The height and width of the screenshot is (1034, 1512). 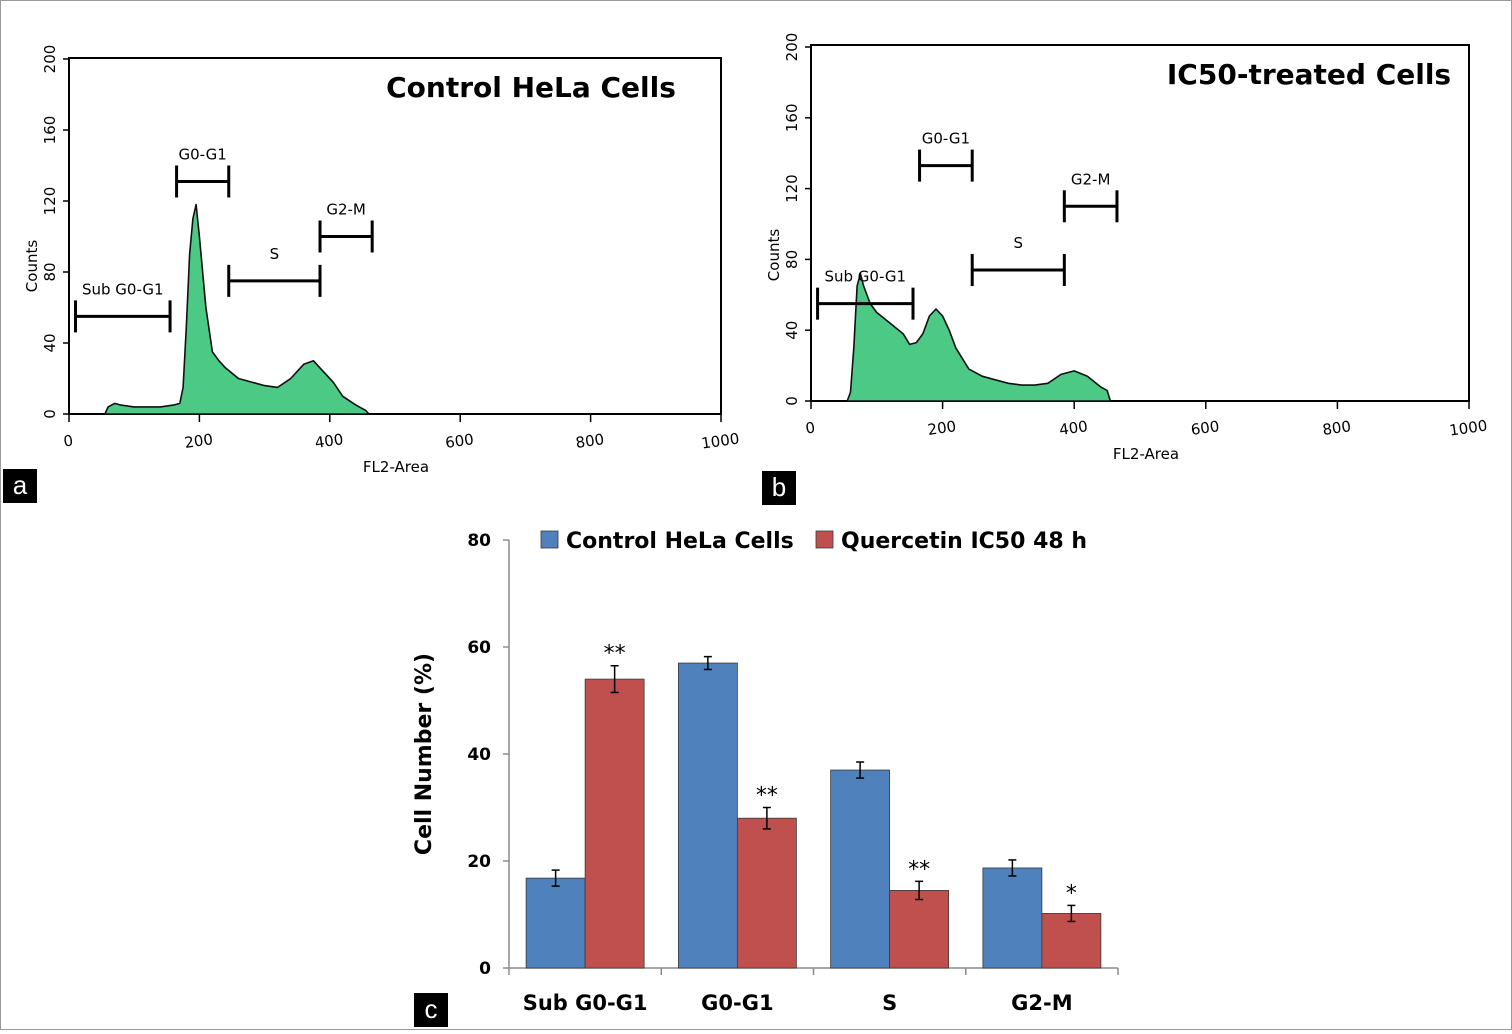 I want to click on x-category-label: Sub G0-G1, so click(x=585, y=1003).